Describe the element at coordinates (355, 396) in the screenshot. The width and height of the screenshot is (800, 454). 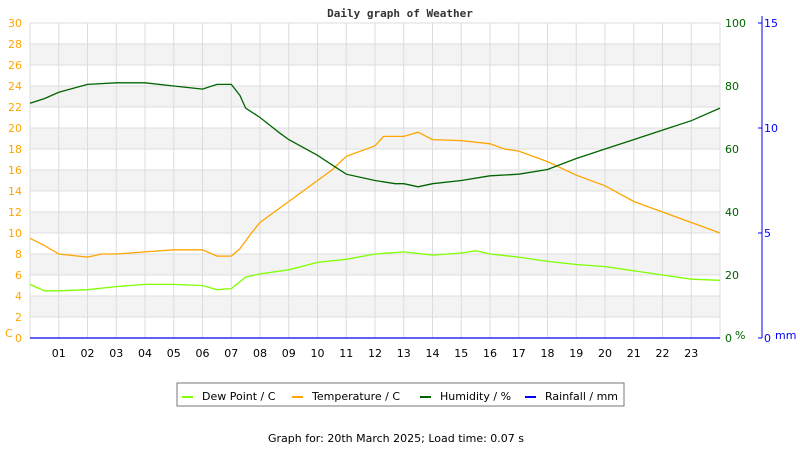
I see `legend-label-temperature: Temperature / C` at that location.